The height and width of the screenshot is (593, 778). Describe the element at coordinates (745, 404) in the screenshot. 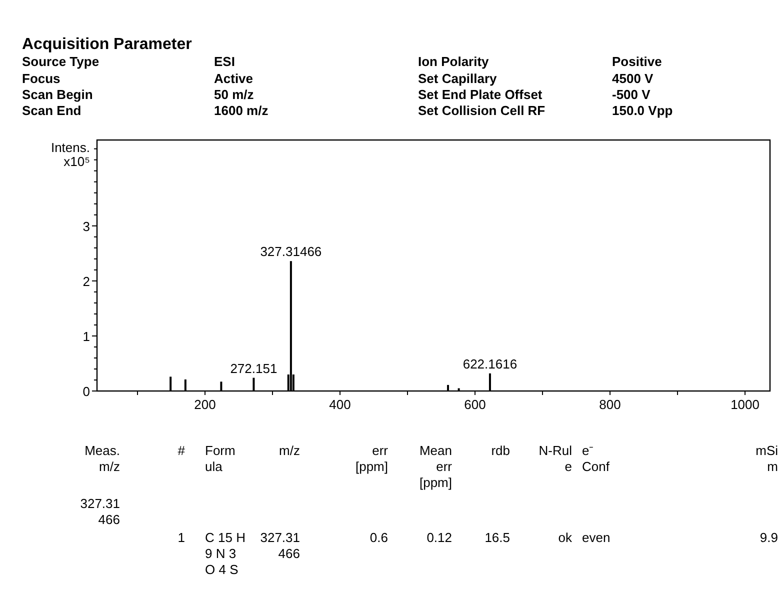

I see `x-tick-label: 1000` at that location.